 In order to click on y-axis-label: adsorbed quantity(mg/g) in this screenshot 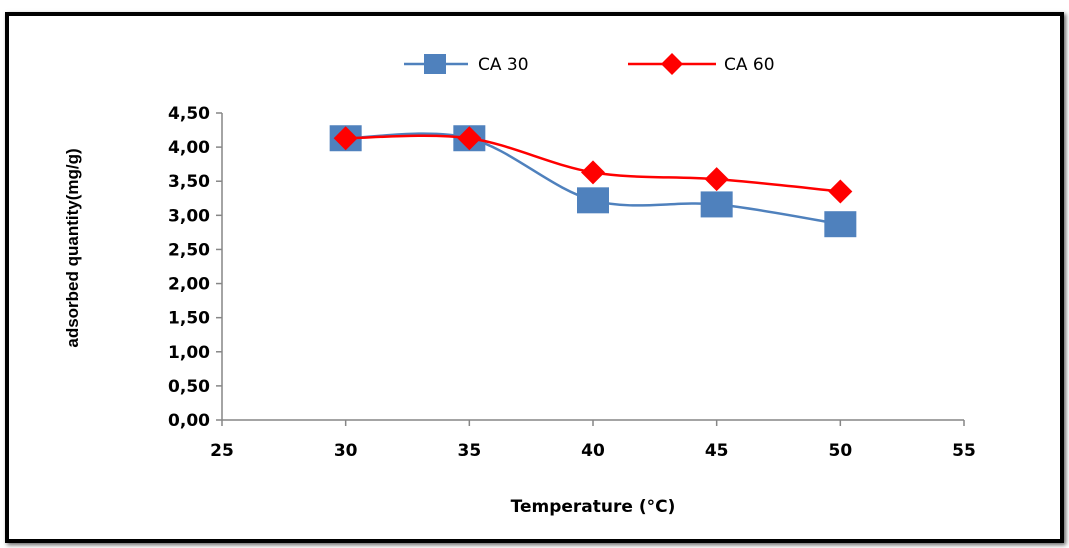, I will do `click(72, 247)`.